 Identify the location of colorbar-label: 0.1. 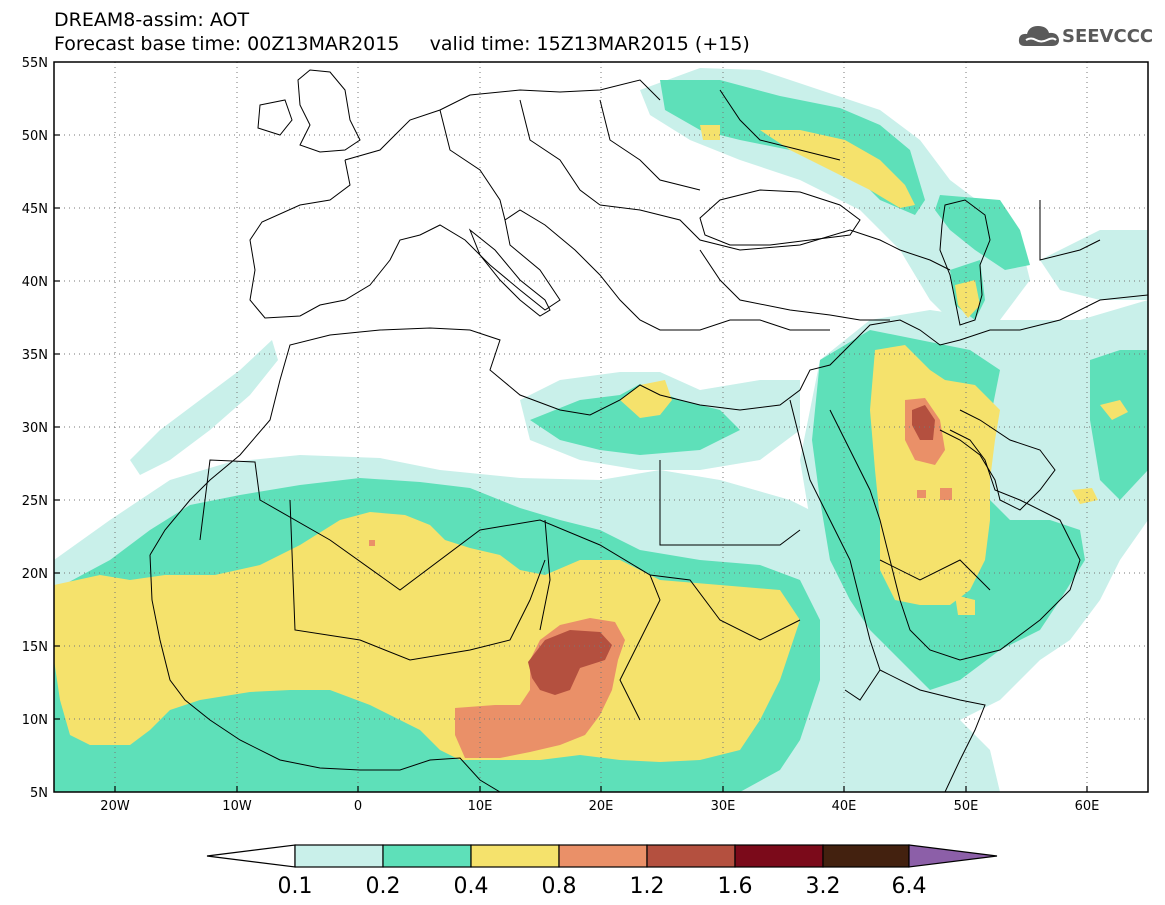
(295, 886).